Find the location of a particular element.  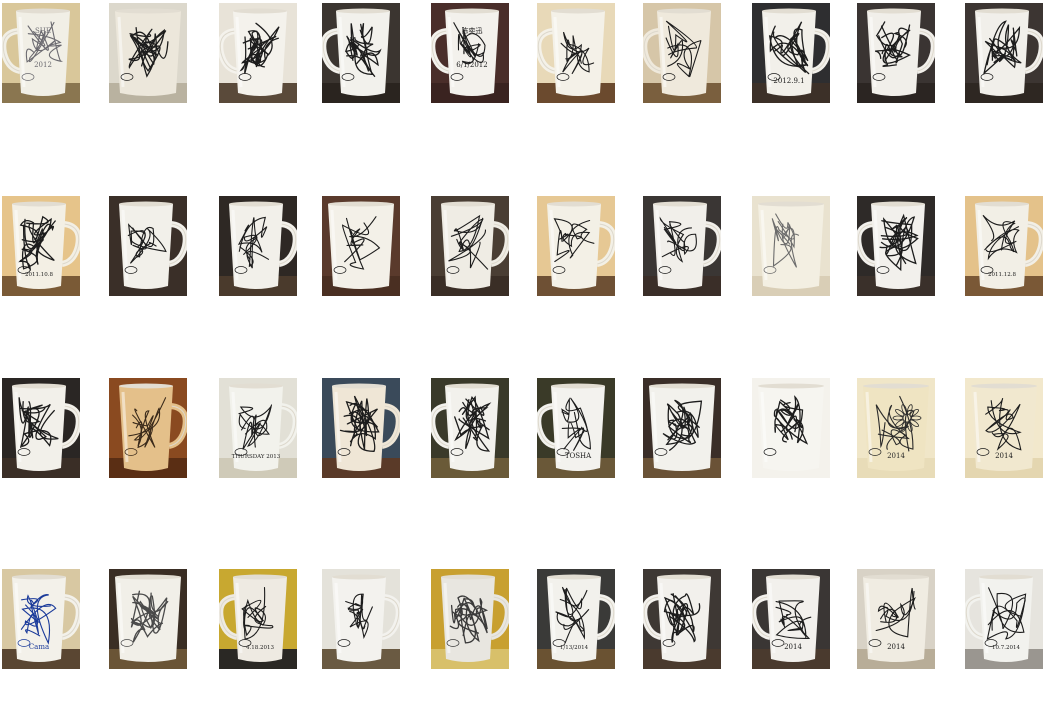

mug-photo: 10.7.2014 is located at coordinates (1004, 619).